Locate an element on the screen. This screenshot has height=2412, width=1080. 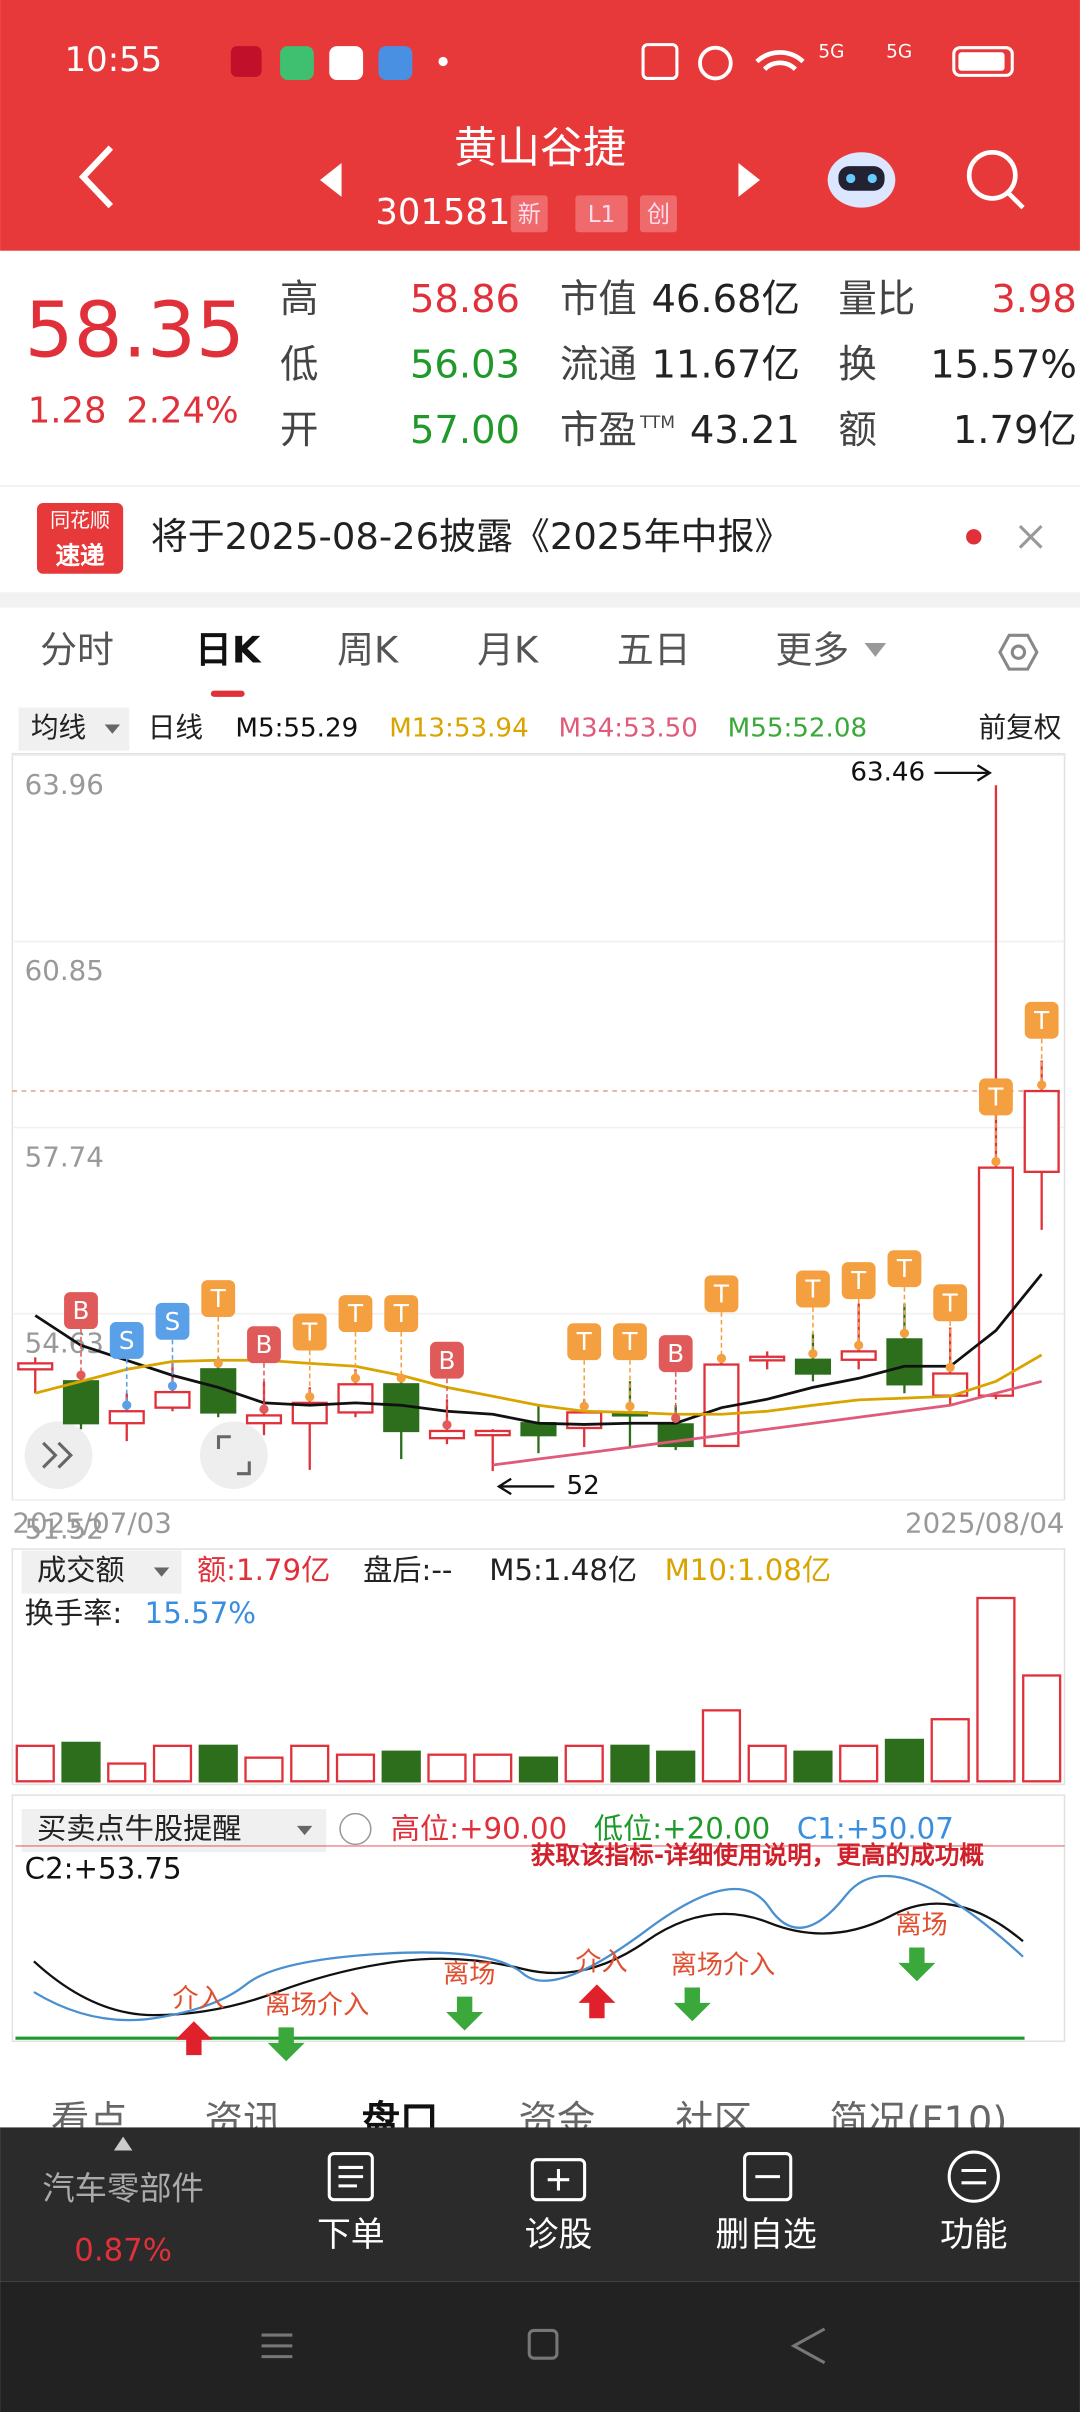
tab: 更多 is located at coordinates (812, 650).